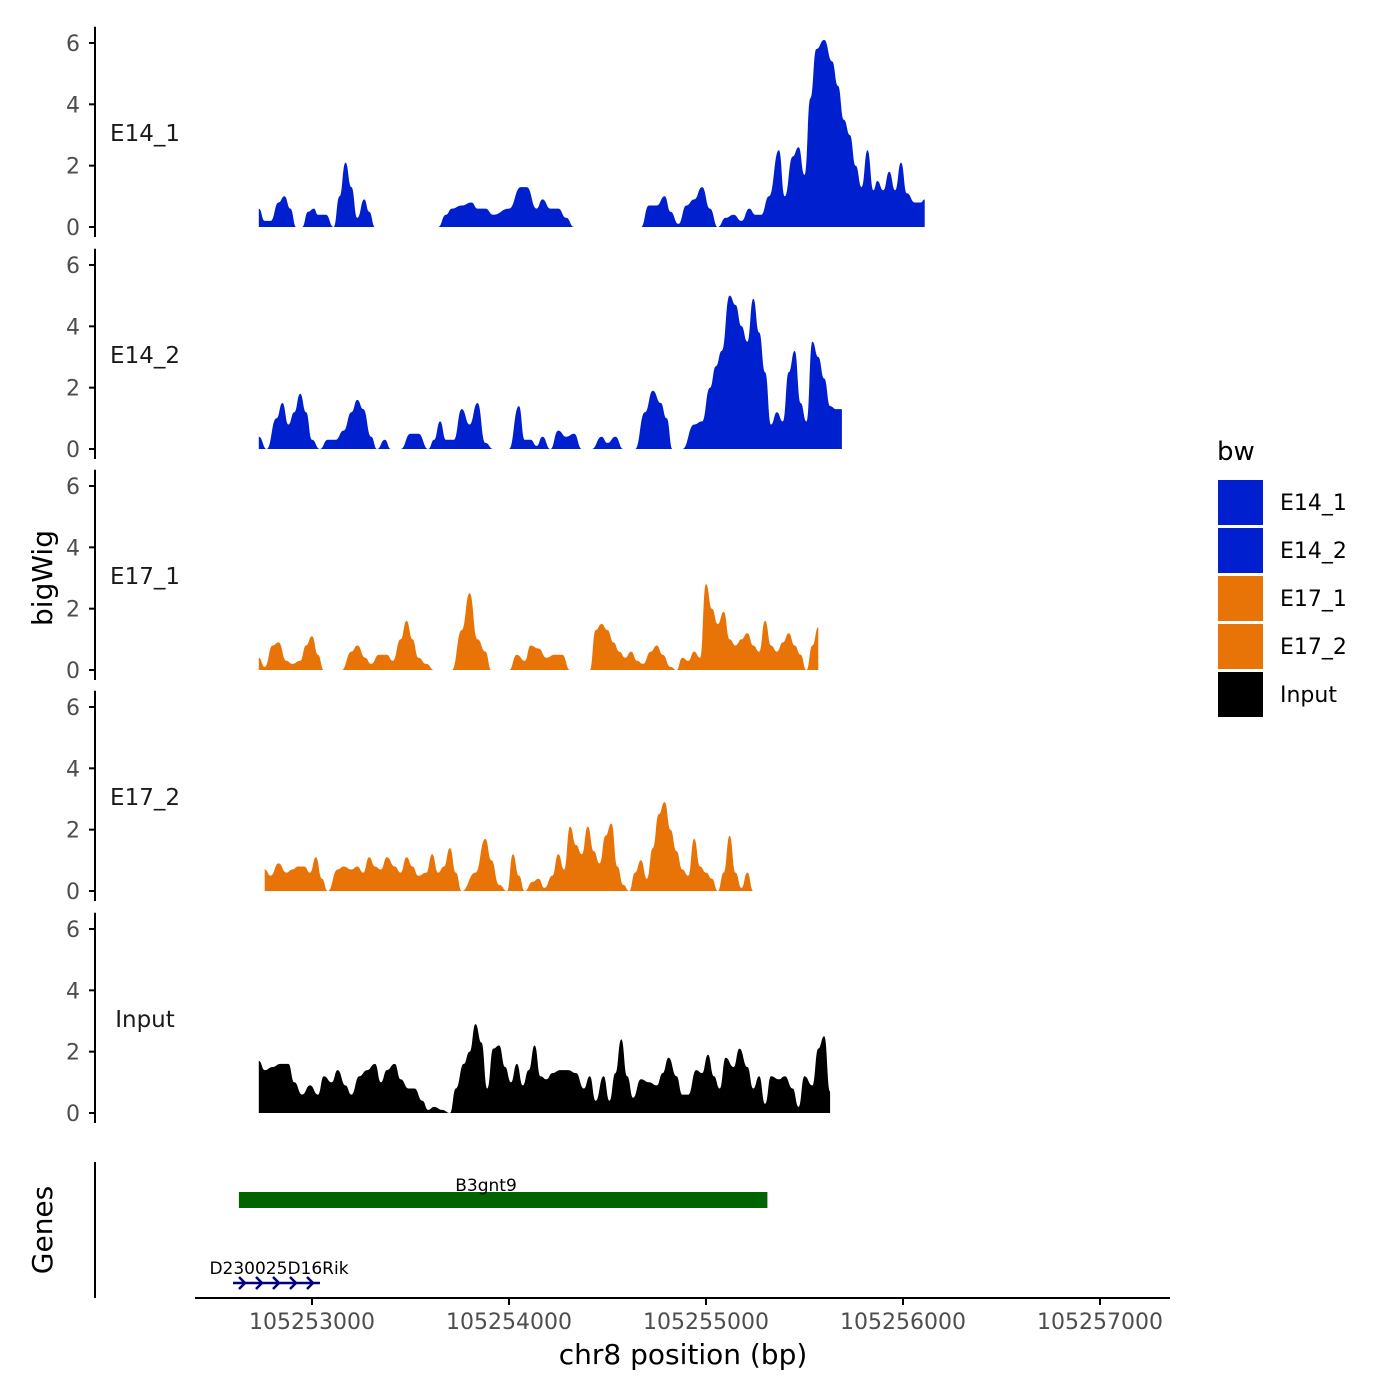 Image resolution: width=1400 pixels, height=1400 pixels. I want to click on track-E14_2: 0 2 4 6 E14_2, so click(454, 355).